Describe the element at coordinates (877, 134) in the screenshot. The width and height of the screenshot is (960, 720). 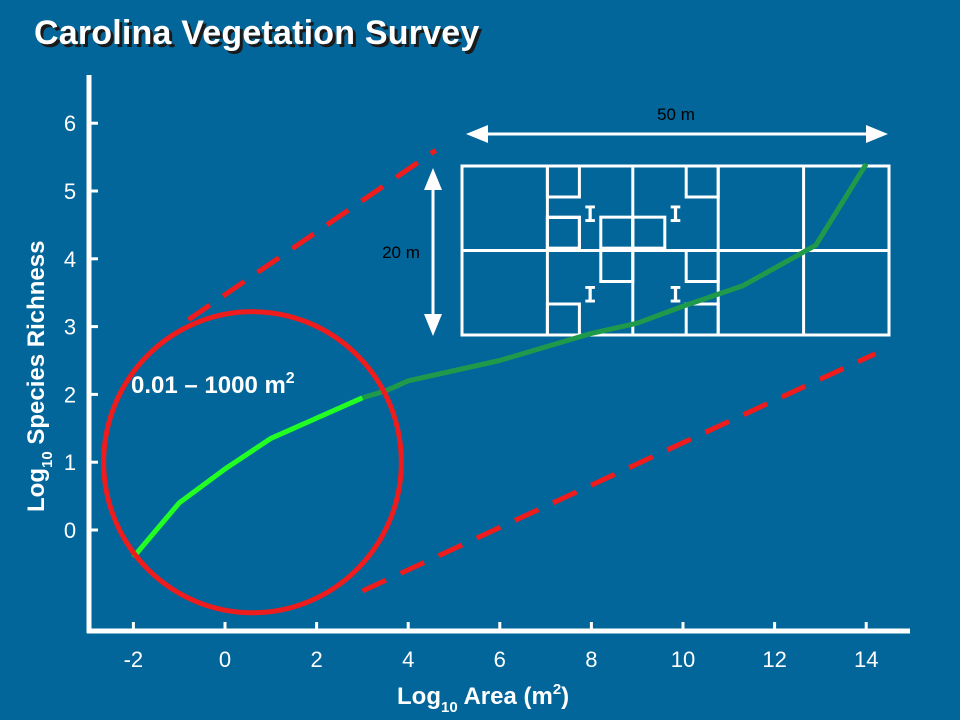
I see `arrowhead-right-icon` at that location.